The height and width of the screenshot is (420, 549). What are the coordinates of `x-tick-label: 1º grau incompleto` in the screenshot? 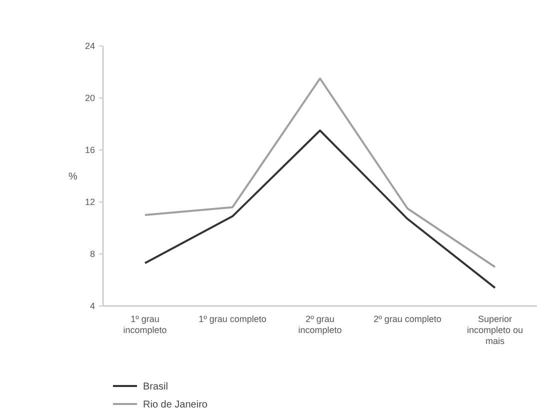 It's located at (145, 324).